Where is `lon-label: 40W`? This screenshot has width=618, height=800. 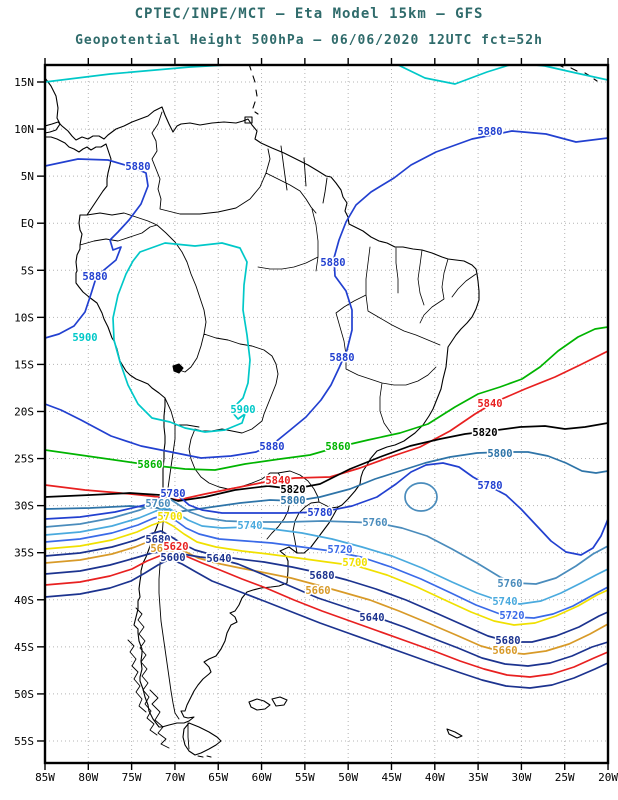
lon-label: 40W is located at coordinates (435, 777).